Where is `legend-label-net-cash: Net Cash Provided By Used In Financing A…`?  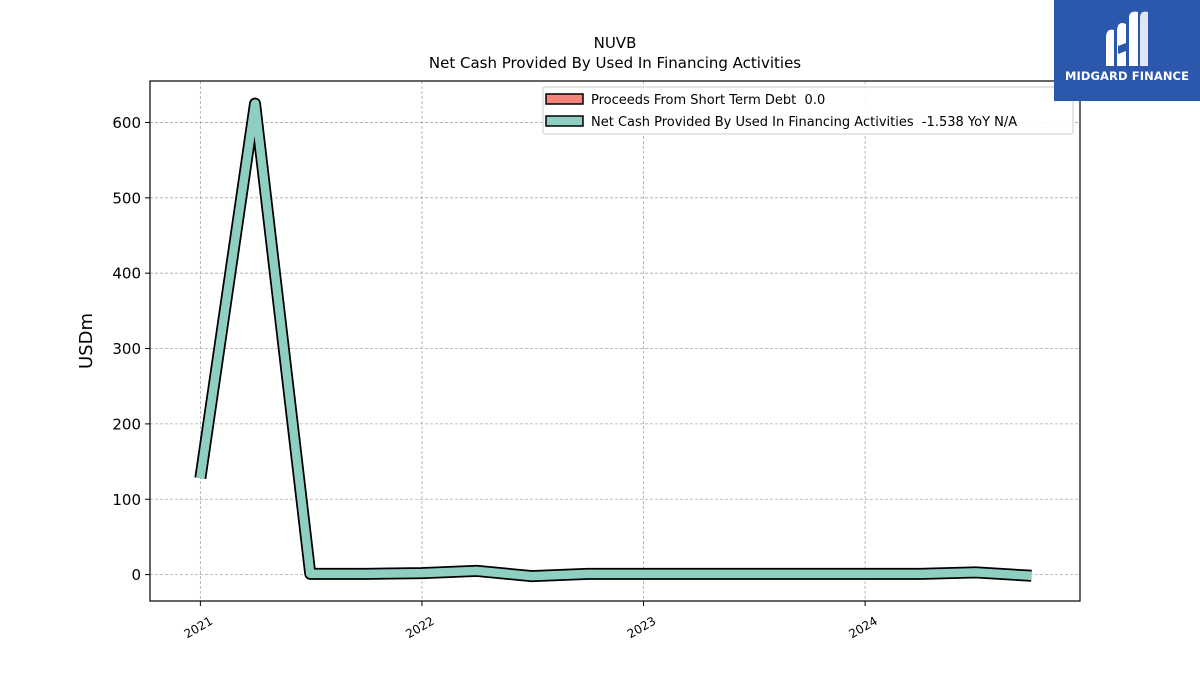 legend-label-net-cash: Net Cash Provided By Used In Financing A… is located at coordinates (804, 122).